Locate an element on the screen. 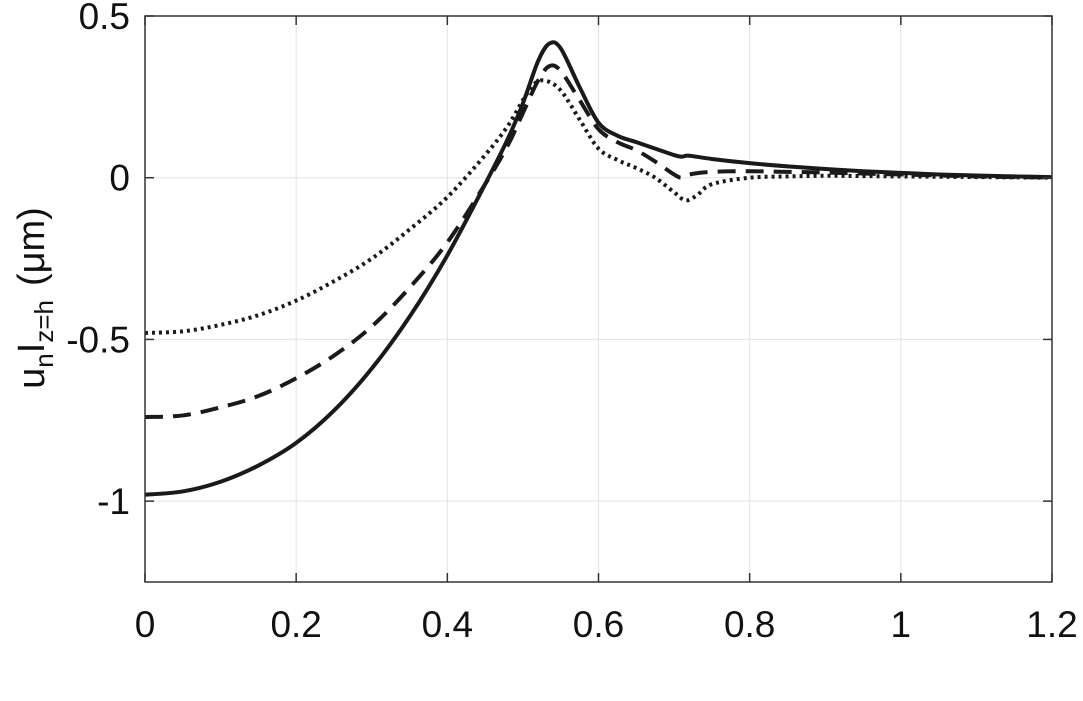 The image size is (1083, 701). y-tick-label: -1 is located at coordinates (113, 501).